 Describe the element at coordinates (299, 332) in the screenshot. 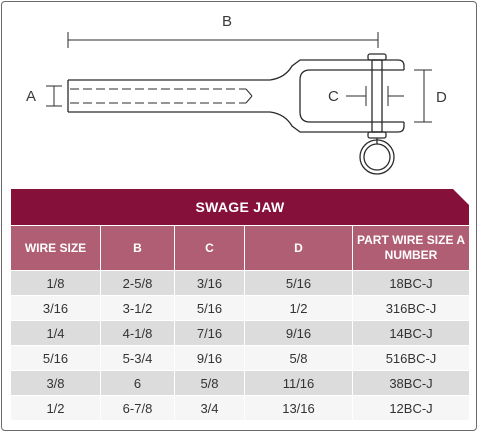

I see `cell-d: 9/16` at that location.